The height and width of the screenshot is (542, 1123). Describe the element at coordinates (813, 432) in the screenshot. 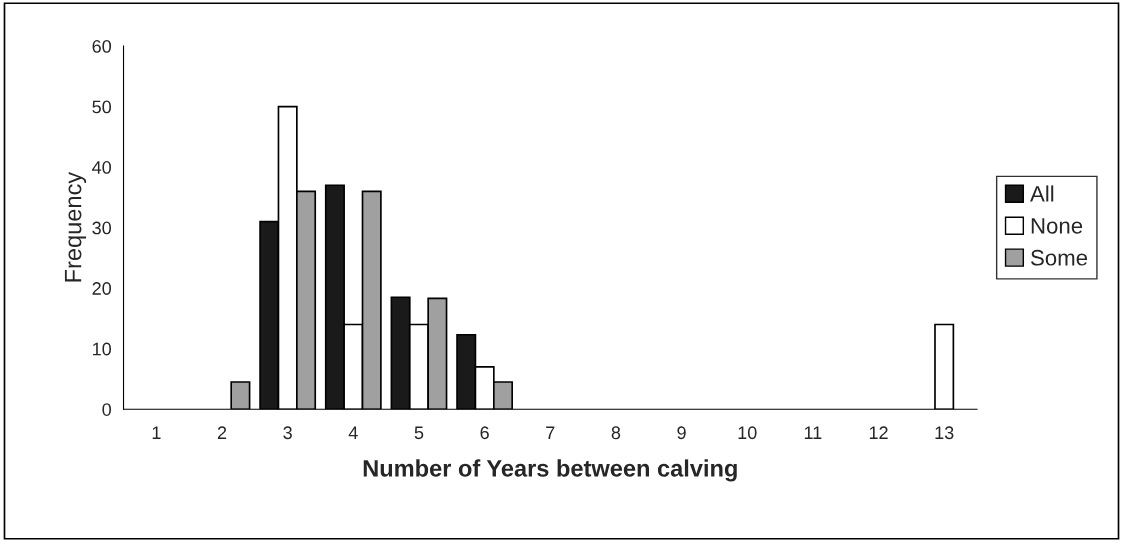

I see `x-tick-label: 11` at that location.